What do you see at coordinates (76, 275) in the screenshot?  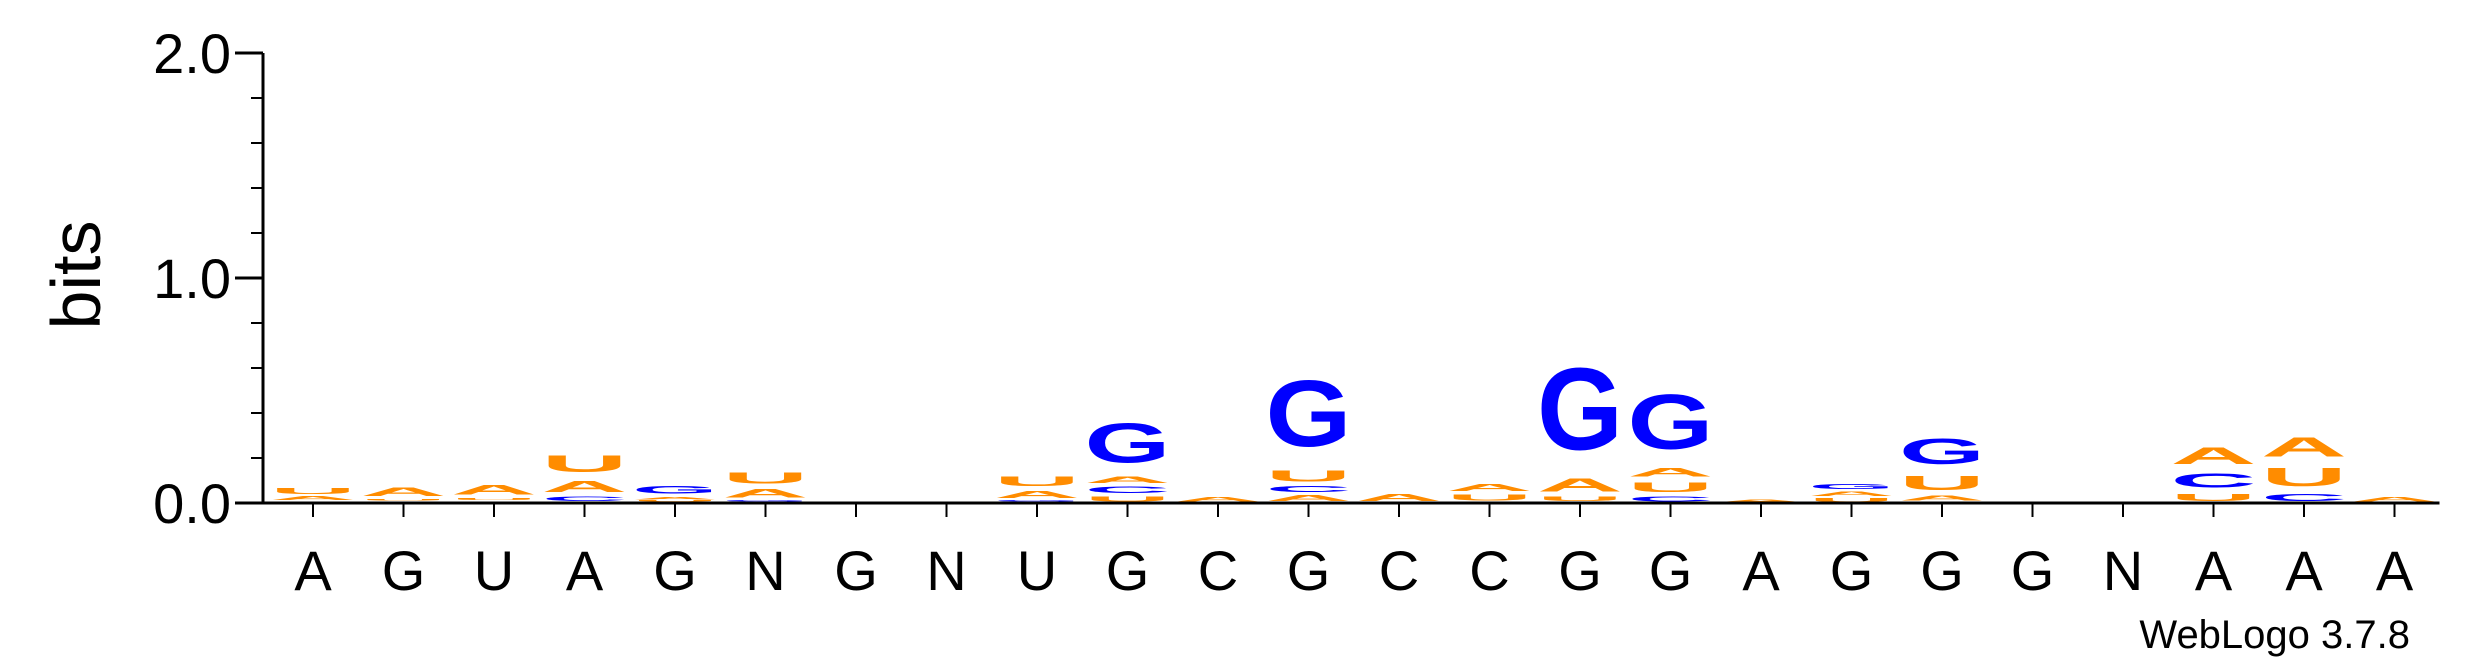 I see `y-axis-label: bits` at bounding box center [76, 275].